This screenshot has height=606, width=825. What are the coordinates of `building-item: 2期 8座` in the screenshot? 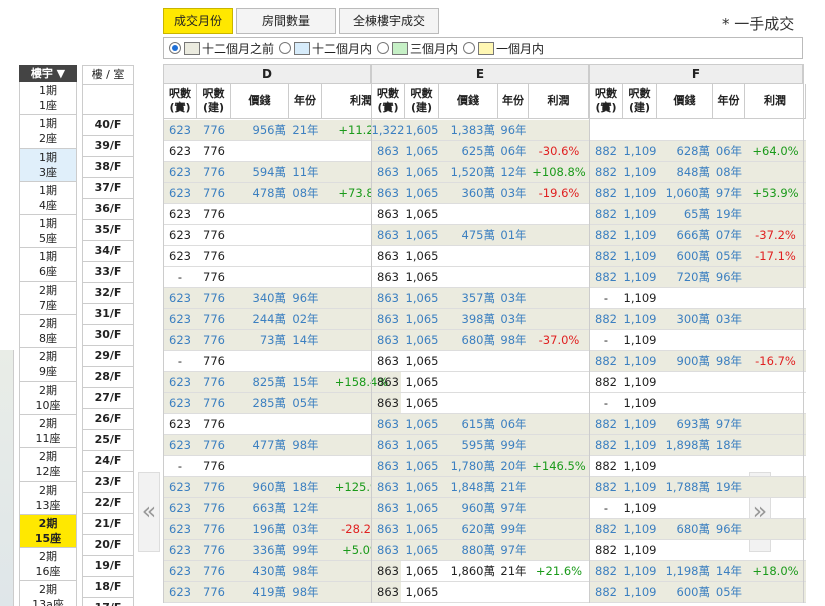 It's located at (48, 332).